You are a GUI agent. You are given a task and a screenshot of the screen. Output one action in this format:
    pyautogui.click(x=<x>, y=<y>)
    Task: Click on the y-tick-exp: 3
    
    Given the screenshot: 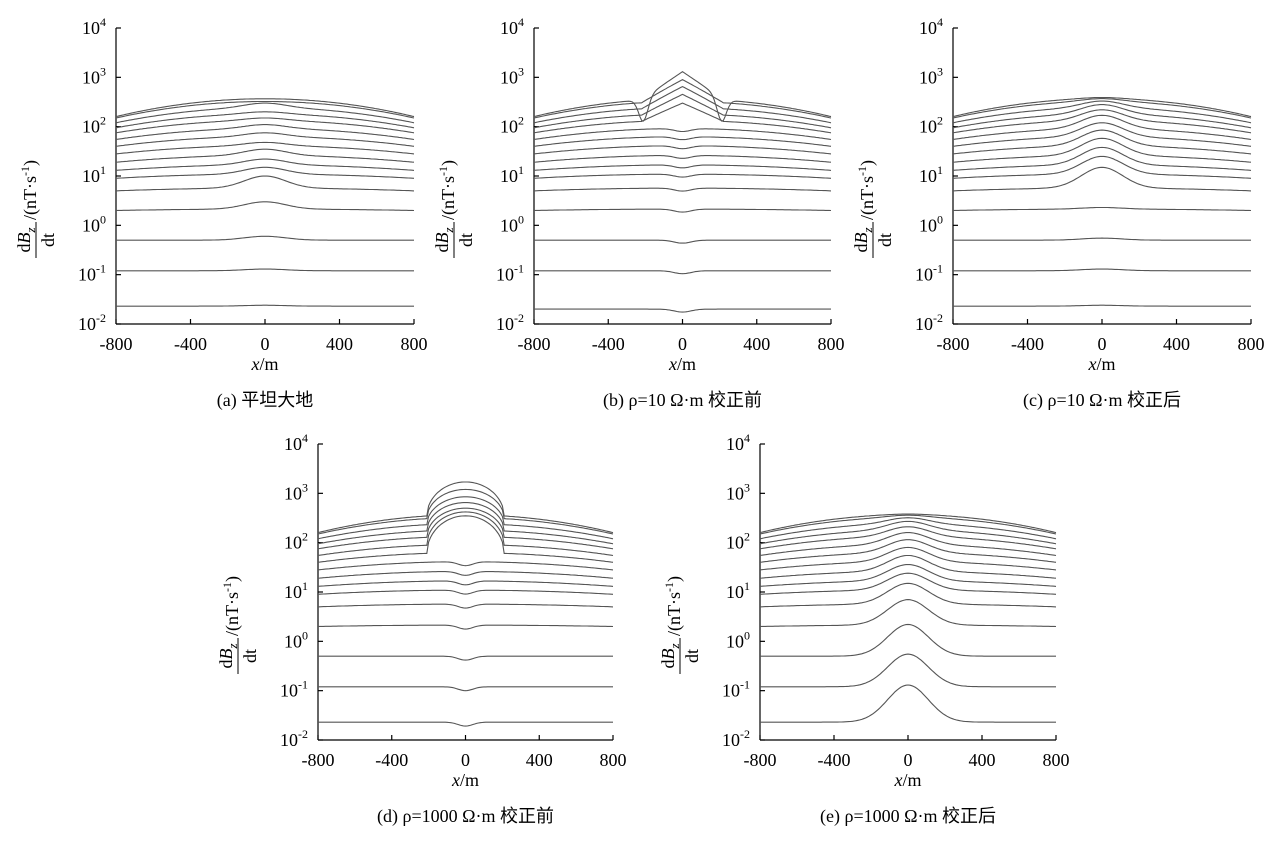 What is the action you would take?
    pyautogui.click(x=521, y=71)
    